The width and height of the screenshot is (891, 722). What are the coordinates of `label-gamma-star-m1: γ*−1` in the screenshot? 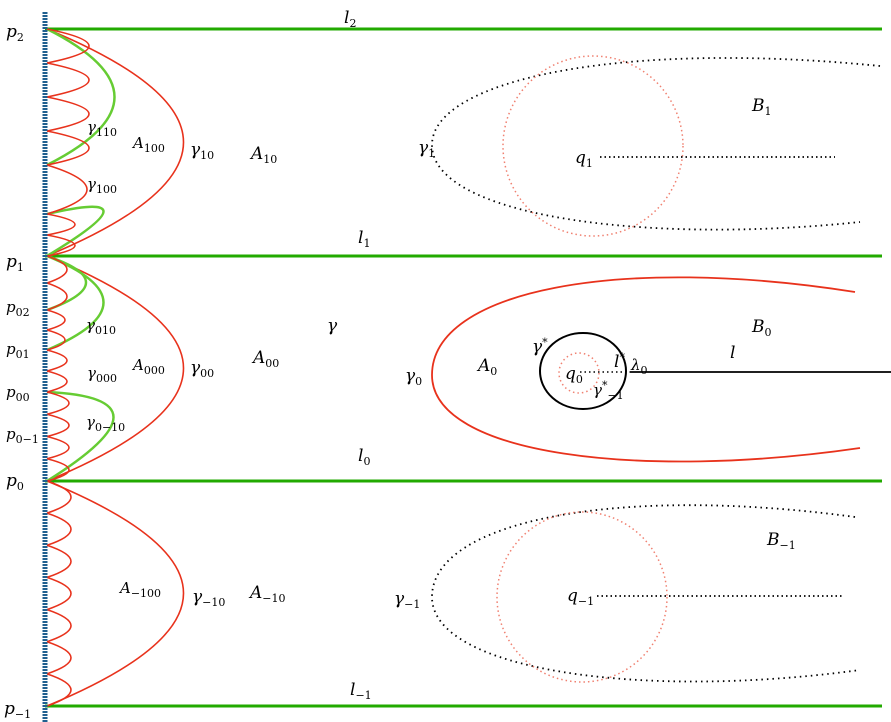 It's located at (608, 390).